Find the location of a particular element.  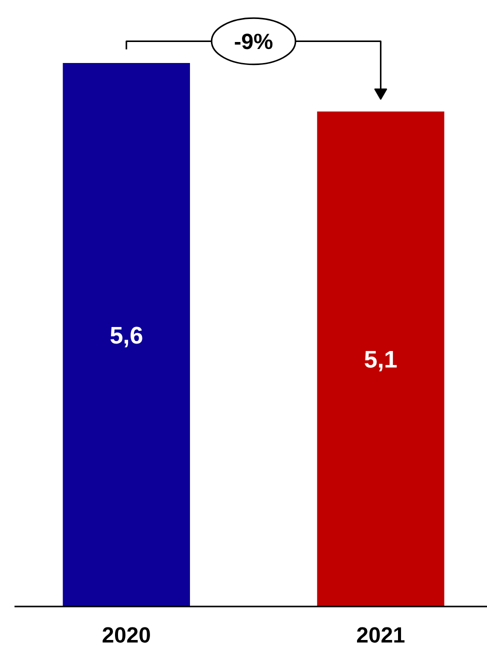

x-tick-label: 2021 is located at coordinates (381, 635).